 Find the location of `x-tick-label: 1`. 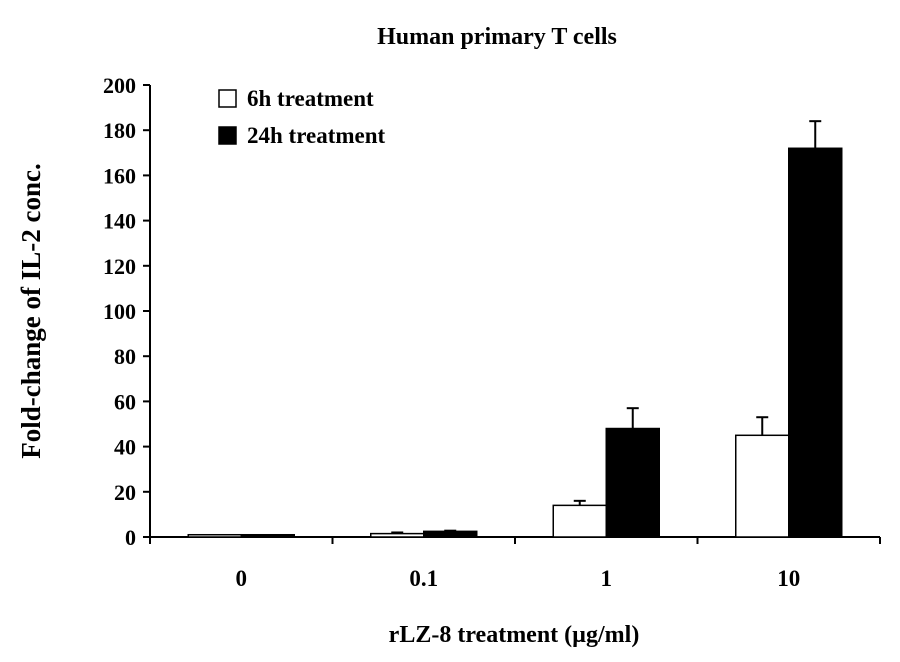

x-tick-label: 1 is located at coordinates (607, 578).